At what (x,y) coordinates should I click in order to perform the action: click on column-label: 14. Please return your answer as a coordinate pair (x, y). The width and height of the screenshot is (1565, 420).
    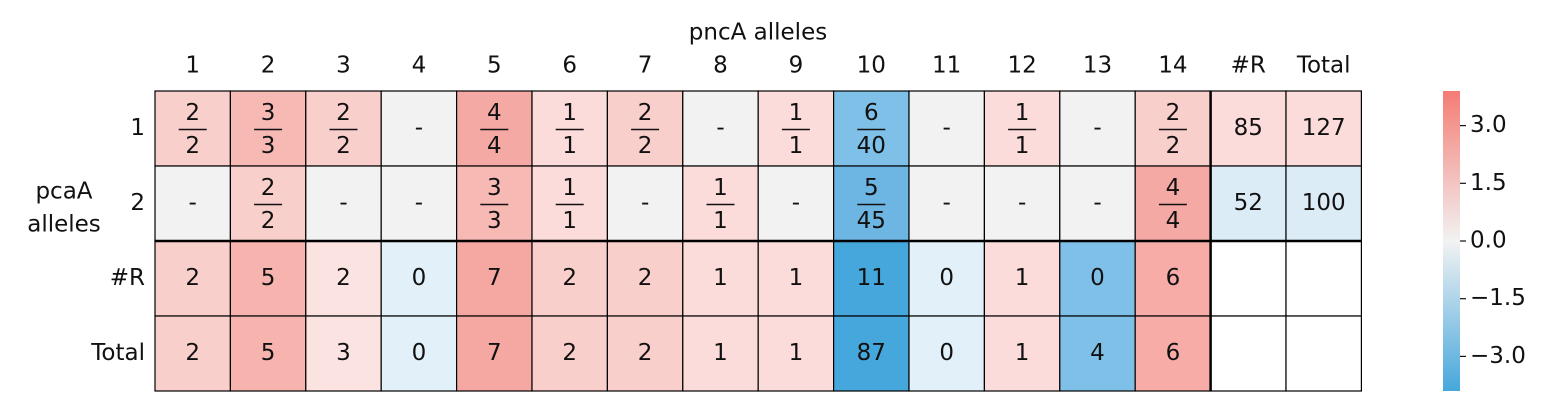
    Looking at the image, I should click on (1172, 66).